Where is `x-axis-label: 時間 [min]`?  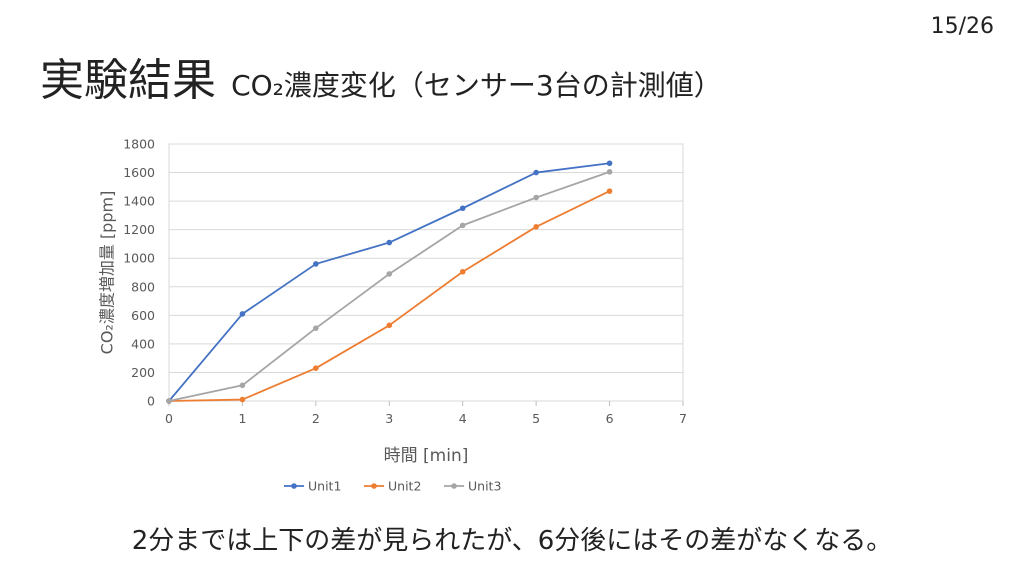 x-axis-label: 時間 [min] is located at coordinates (426, 456).